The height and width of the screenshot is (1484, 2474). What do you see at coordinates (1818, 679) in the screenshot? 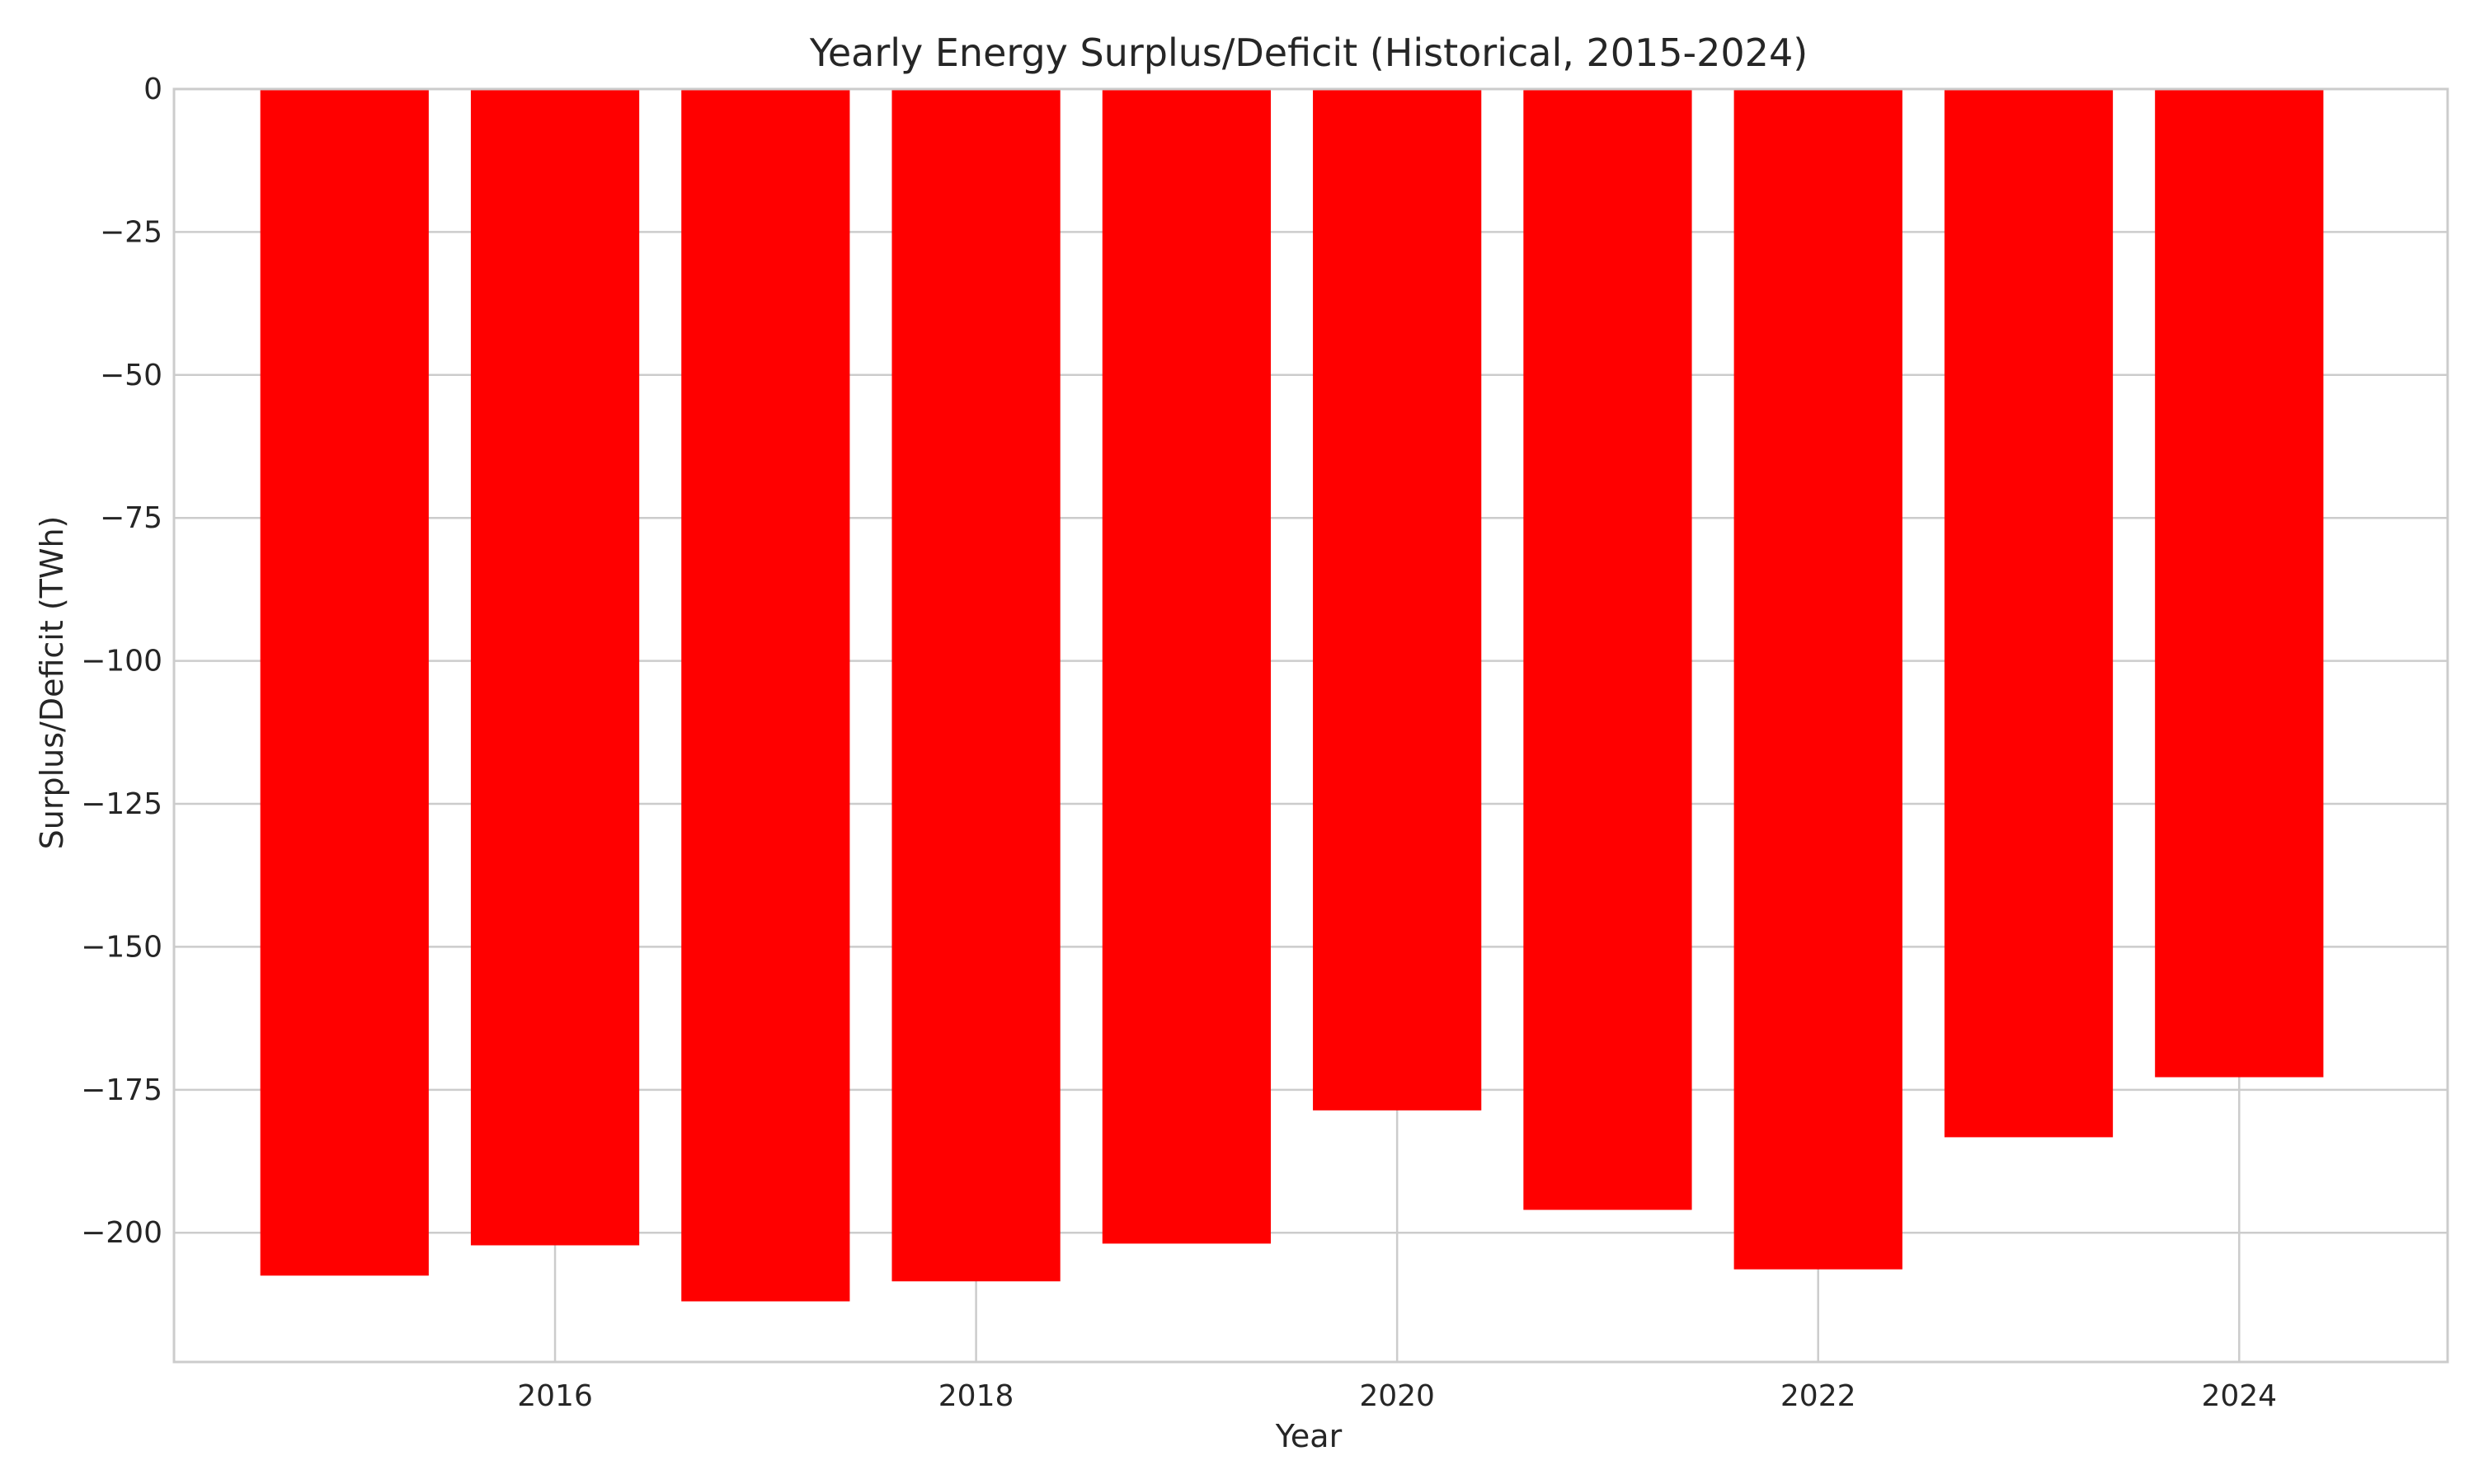
I see `bar-2022` at bounding box center [1818, 679].